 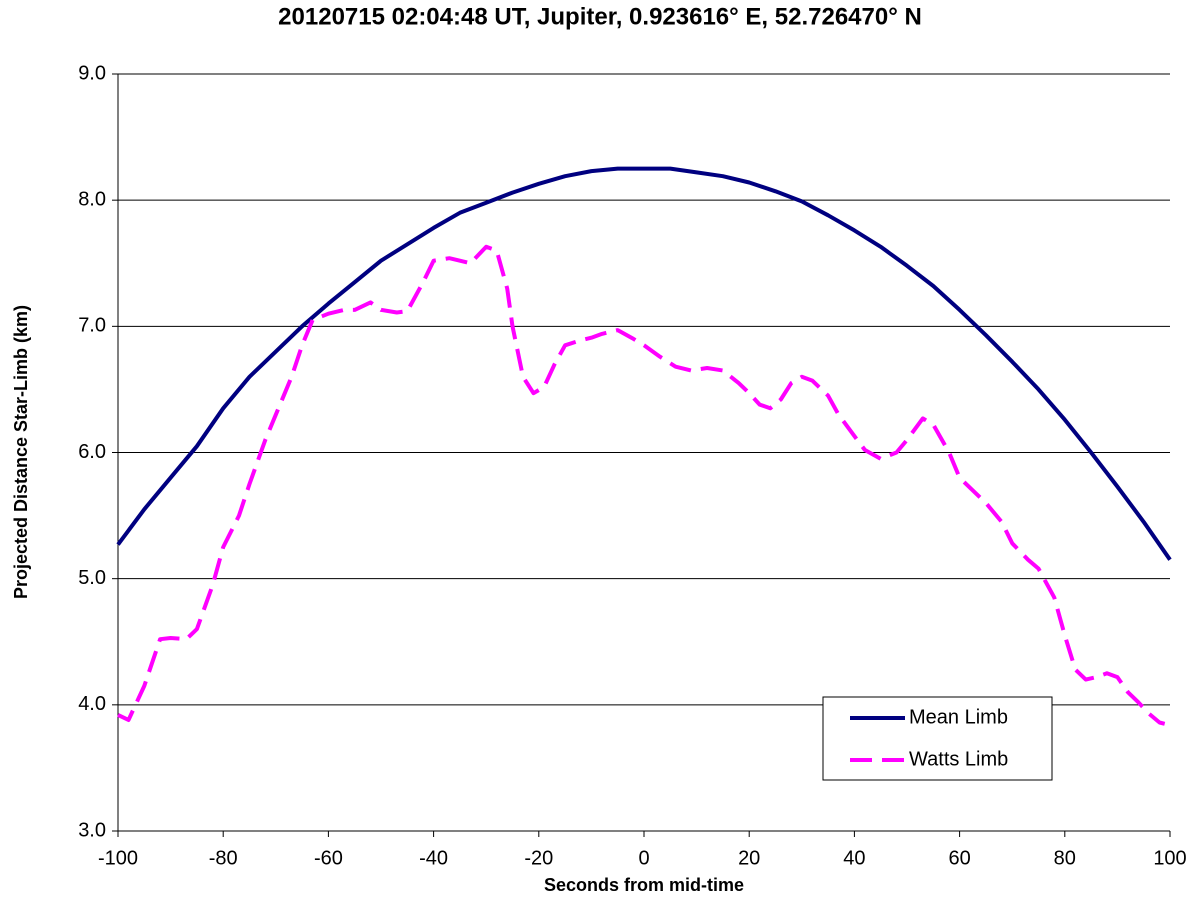 I want to click on x-tick-label: -100, so click(x=118, y=858).